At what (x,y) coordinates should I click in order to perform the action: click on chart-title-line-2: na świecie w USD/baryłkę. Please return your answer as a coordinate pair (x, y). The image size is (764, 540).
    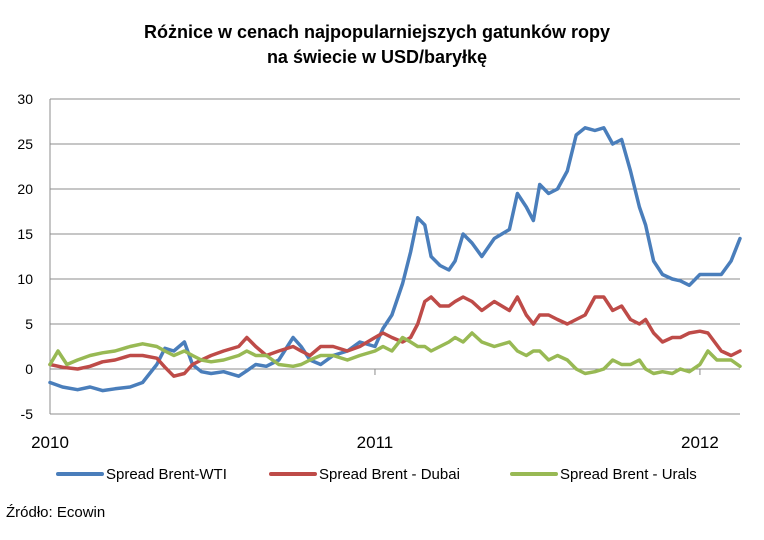
    Looking at the image, I should click on (377, 57).